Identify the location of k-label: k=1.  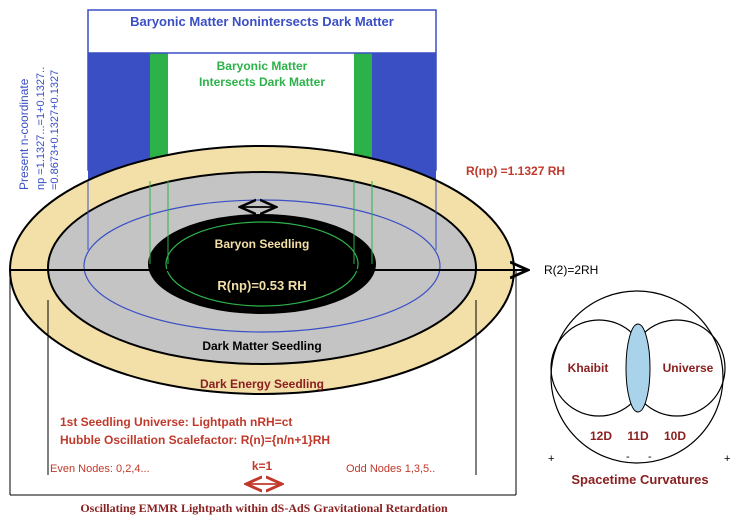
(262, 466).